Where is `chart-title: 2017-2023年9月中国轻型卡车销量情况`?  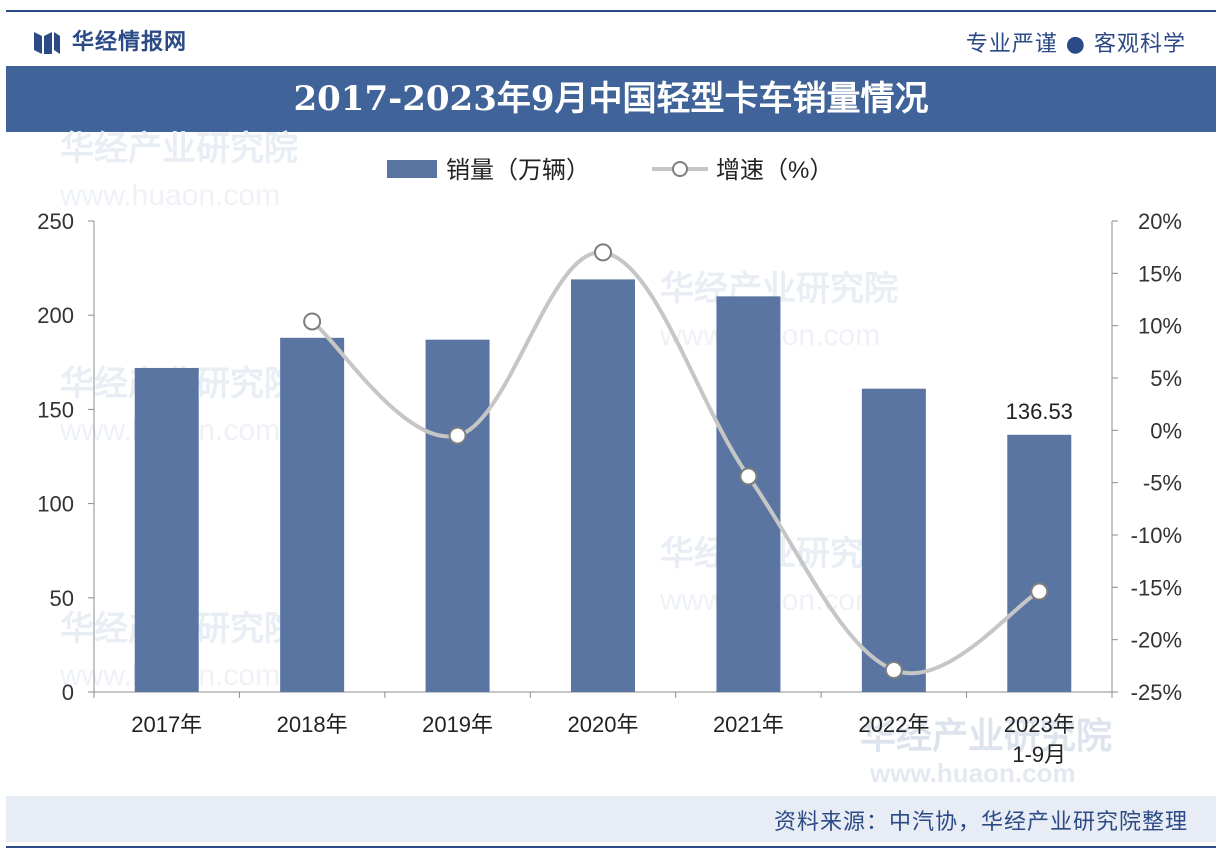 chart-title: 2017-2023年9月中国轻型卡车销量情况 is located at coordinates (611, 99).